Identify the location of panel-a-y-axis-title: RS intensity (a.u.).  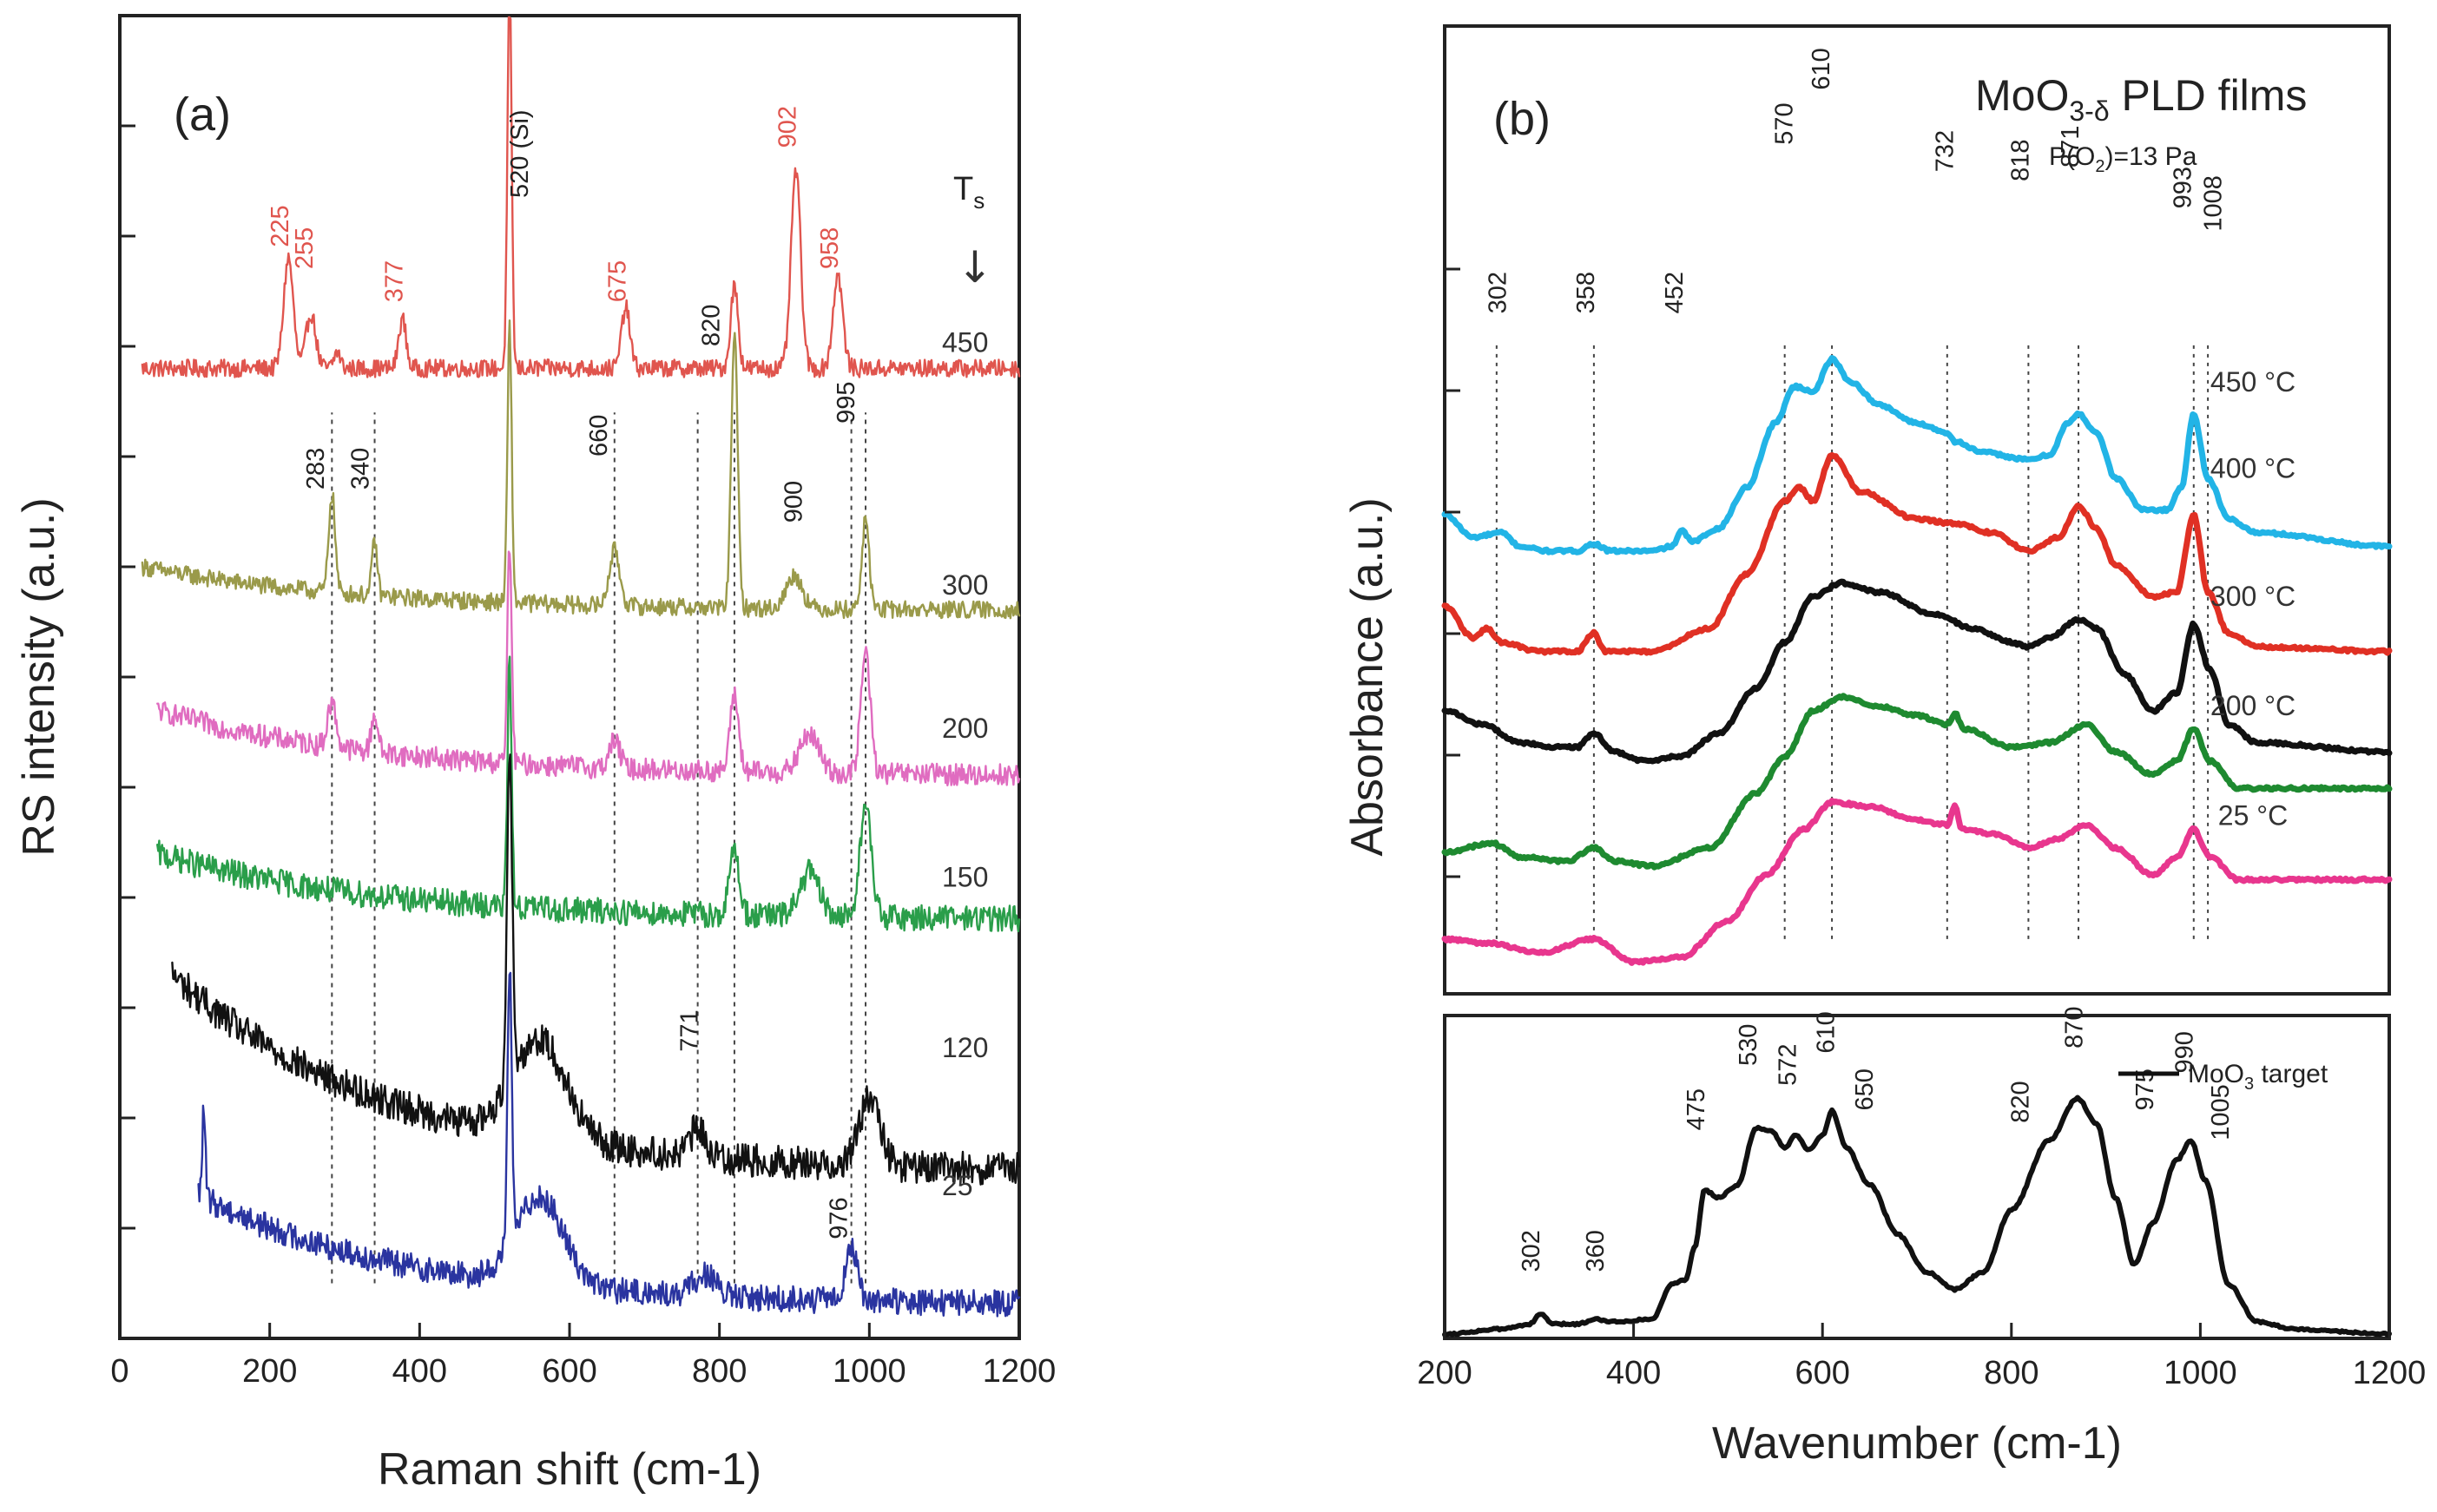
(39, 676).